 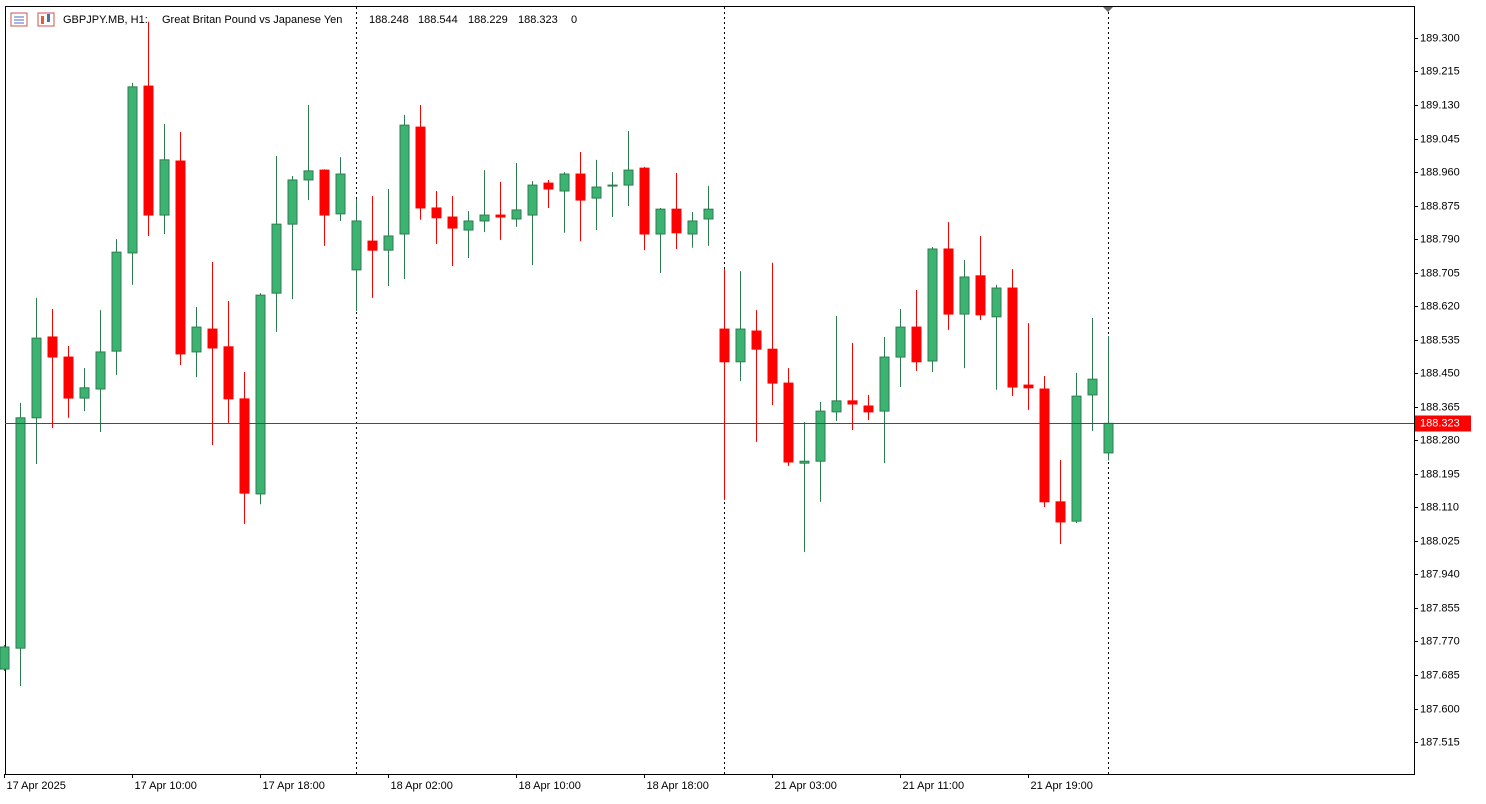 I want to click on shift-marker, so click(x=1108, y=9).